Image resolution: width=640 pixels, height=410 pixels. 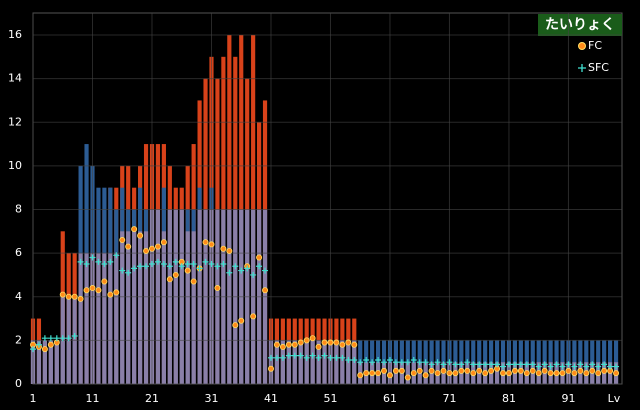 I want to click on x-tick-label: 41, so click(x=271, y=398).